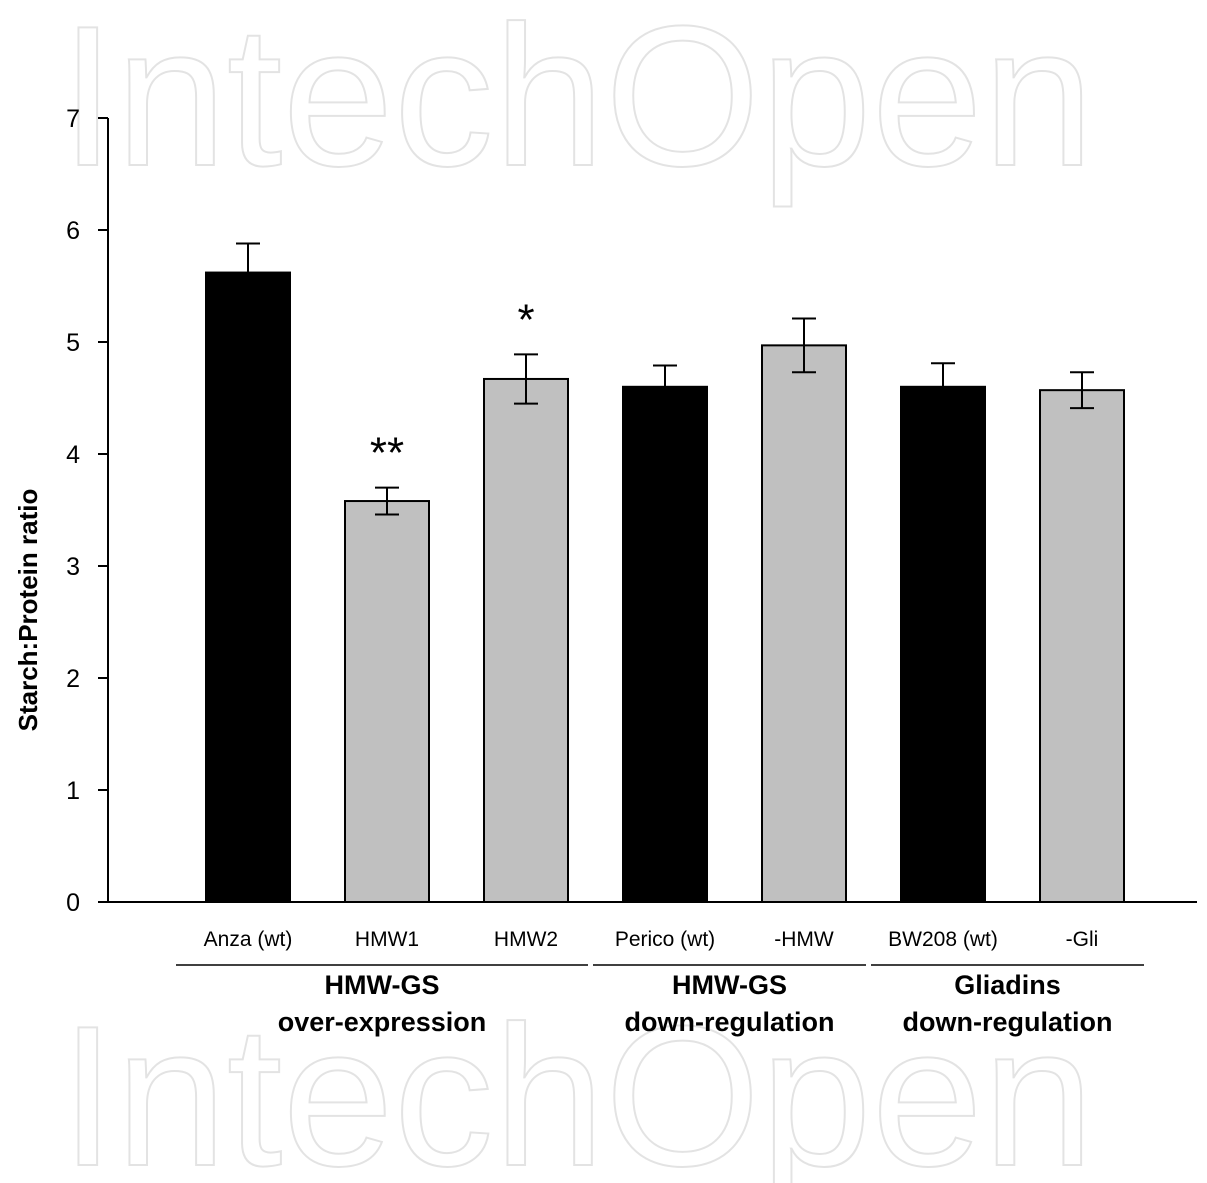 The height and width of the screenshot is (1183, 1207). Describe the element at coordinates (526, 939) in the screenshot. I see `category-label: HMW2` at that location.